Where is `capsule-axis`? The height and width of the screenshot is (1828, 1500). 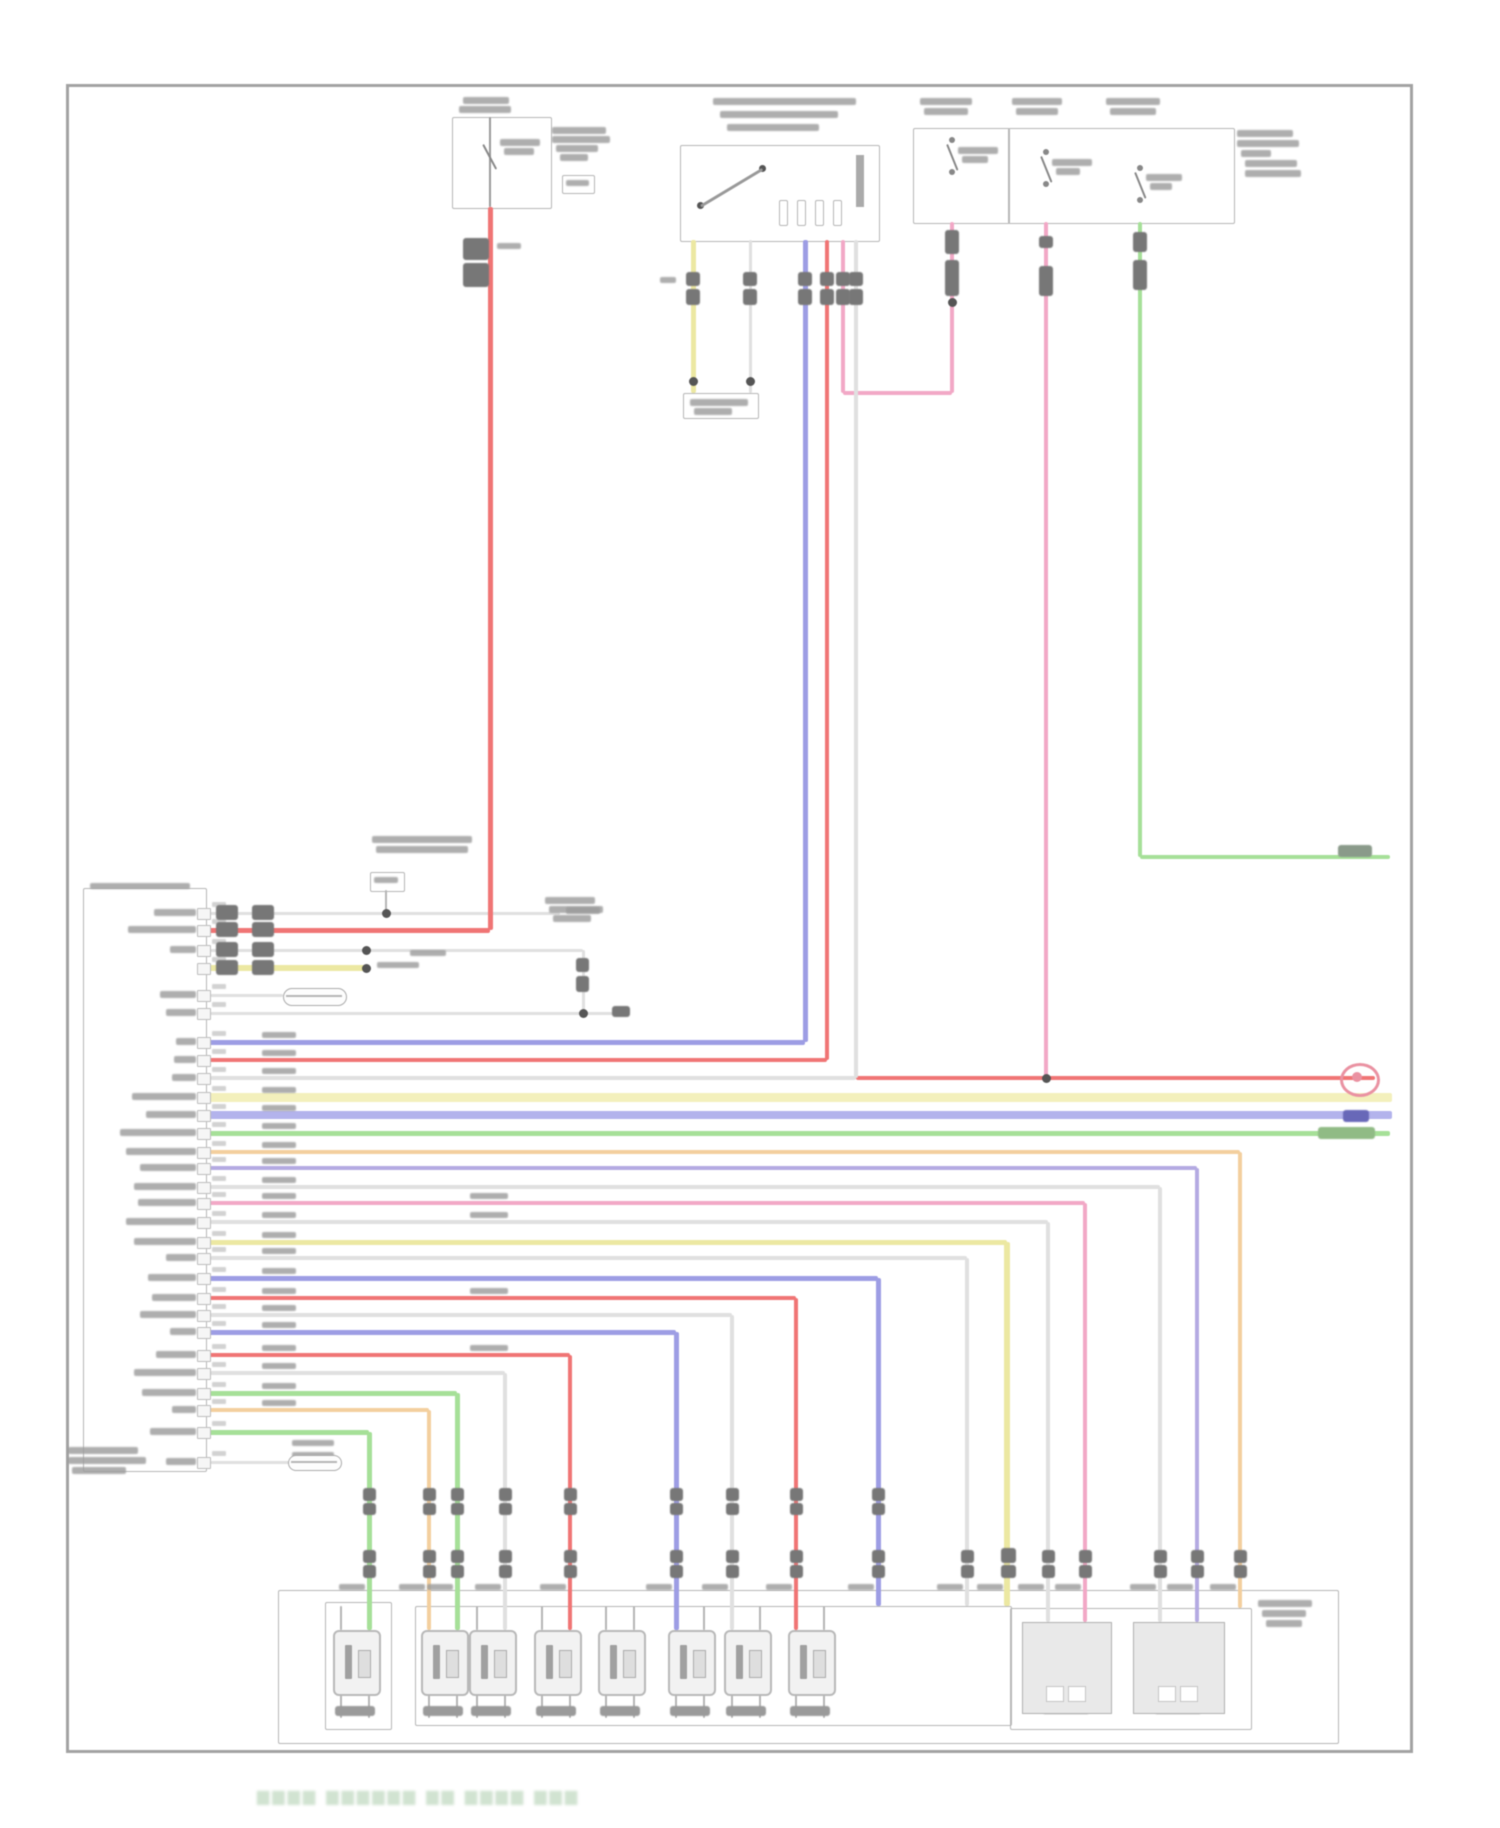 capsule-axis is located at coordinates (314, 996).